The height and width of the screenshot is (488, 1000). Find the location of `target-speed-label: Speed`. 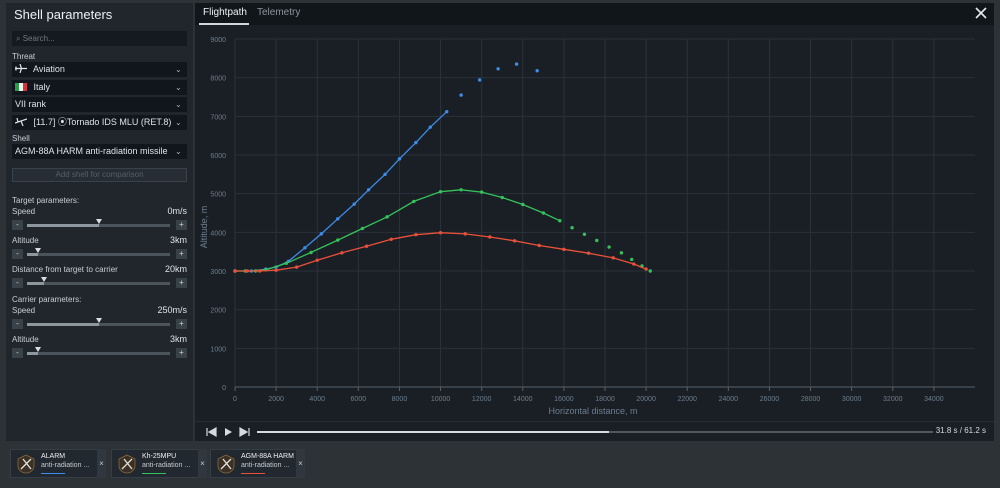

target-speed-label: Speed is located at coordinates (24, 211).